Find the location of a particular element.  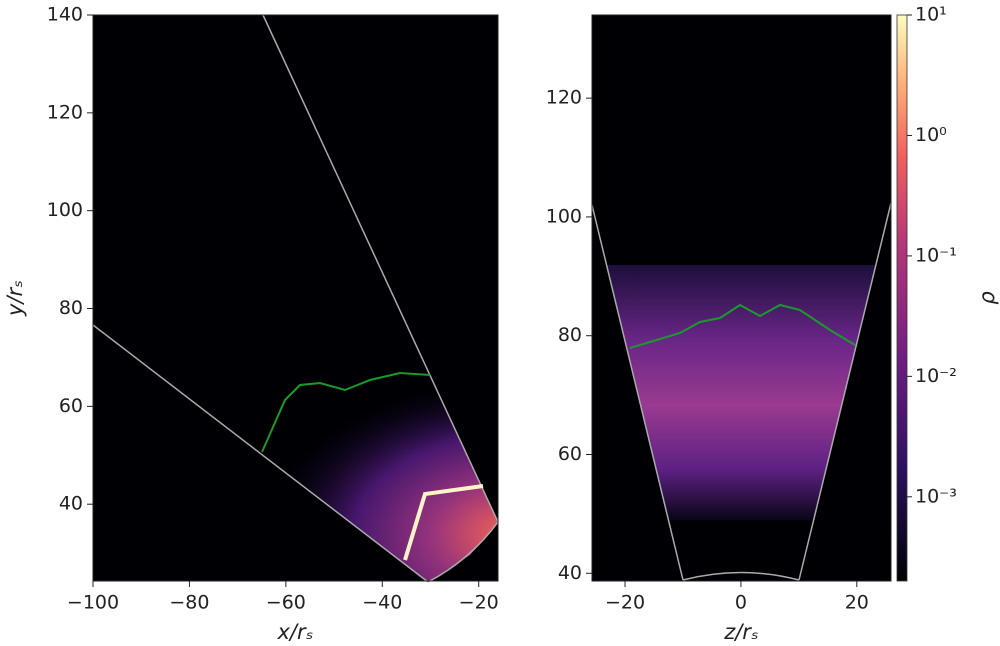

x-axis-label: x/rₛ is located at coordinates (295, 632).